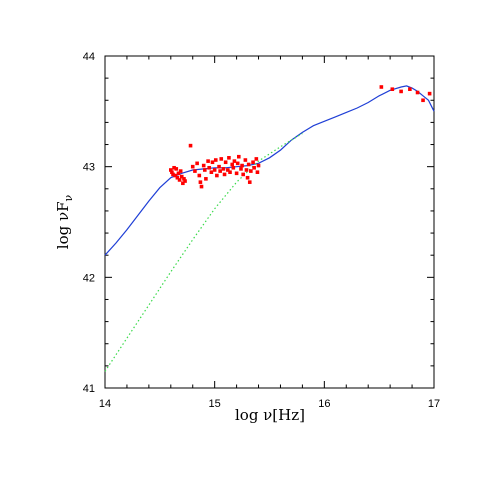 This screenshot has height=491, width=491. What do you see at coordinates (300, 137) in the screenshot?
I see `data-points` at bounding box center [300, 137].